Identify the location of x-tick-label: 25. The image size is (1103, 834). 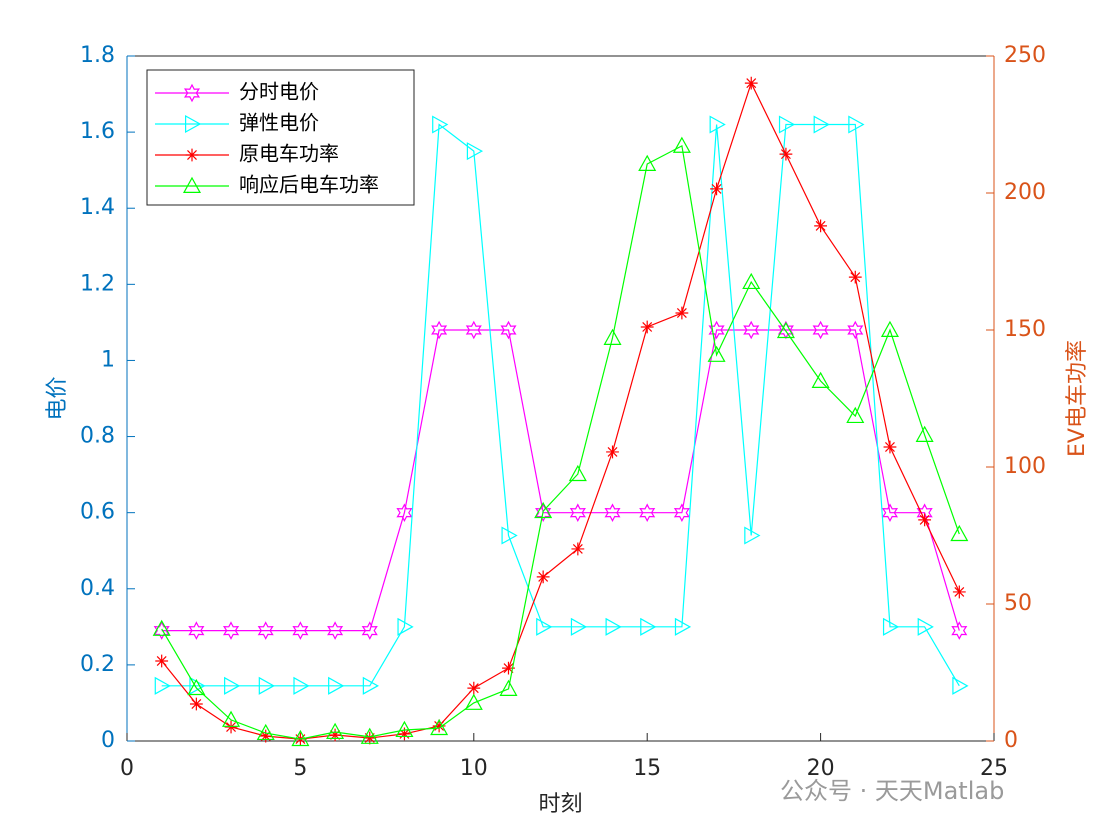
(994, 768).